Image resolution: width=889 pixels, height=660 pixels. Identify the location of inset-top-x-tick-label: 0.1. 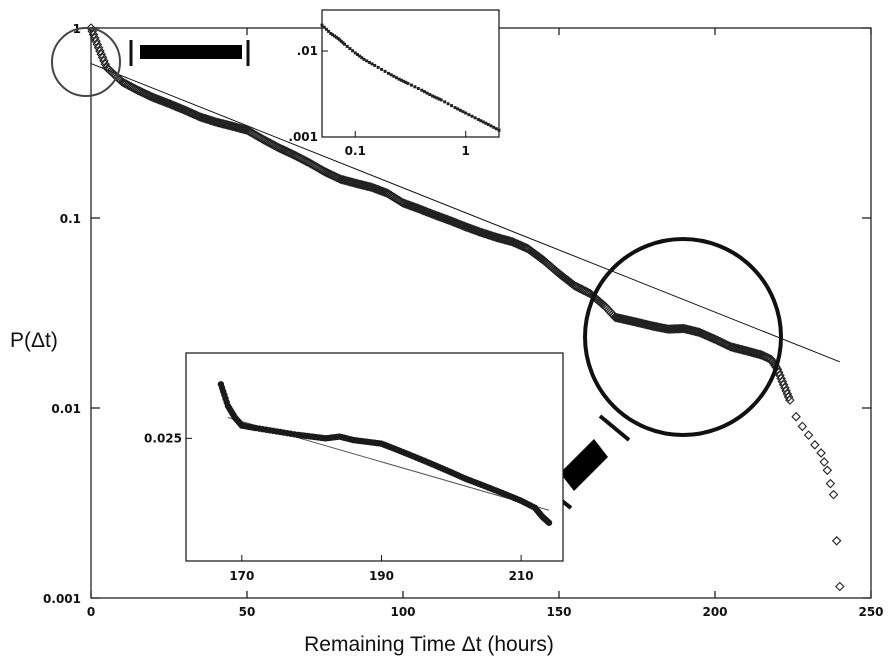
(355, 151).